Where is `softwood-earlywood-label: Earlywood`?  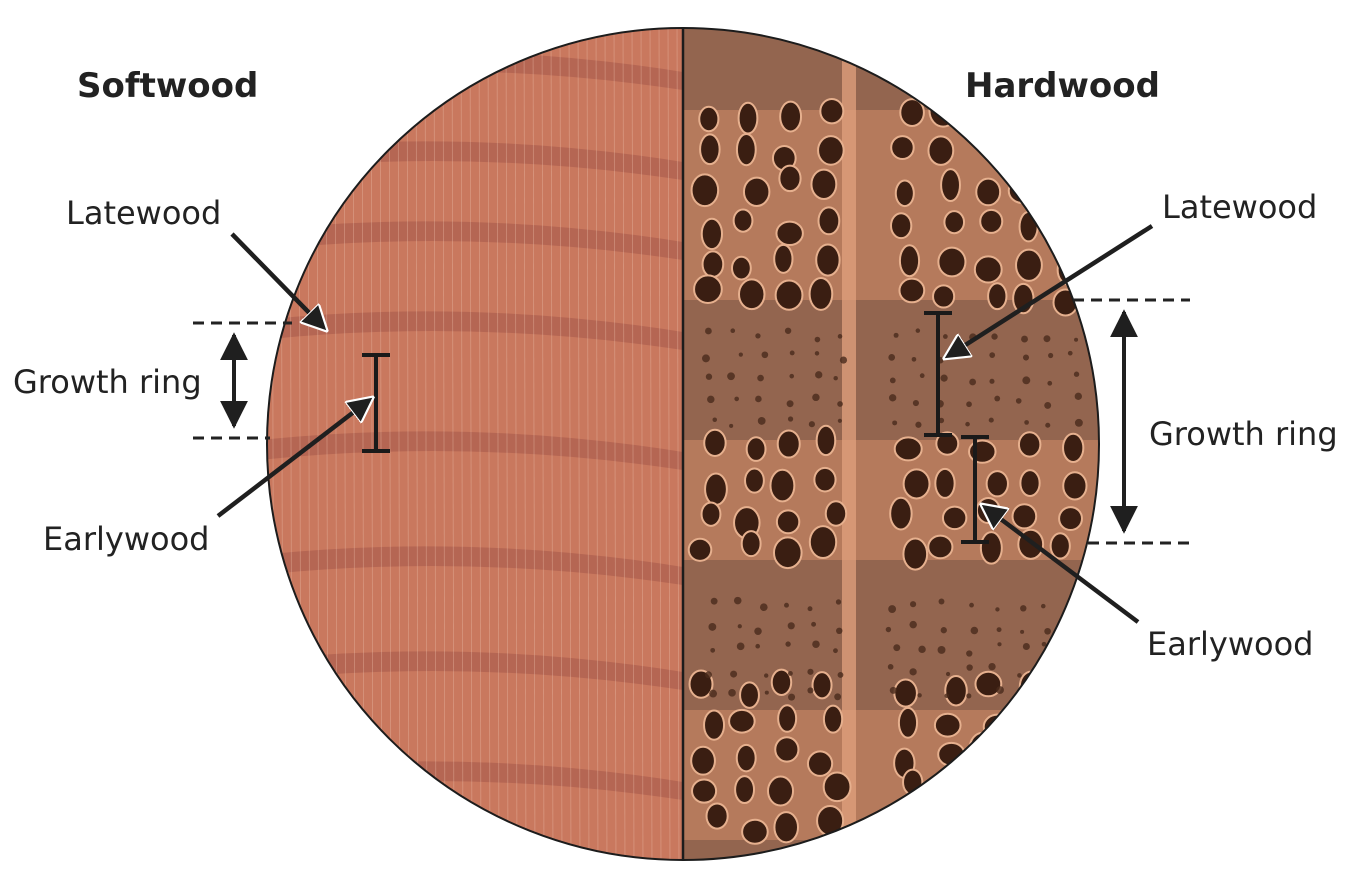 softwood-earlywood-label: Earlywood is located at coordinates (126, 539).